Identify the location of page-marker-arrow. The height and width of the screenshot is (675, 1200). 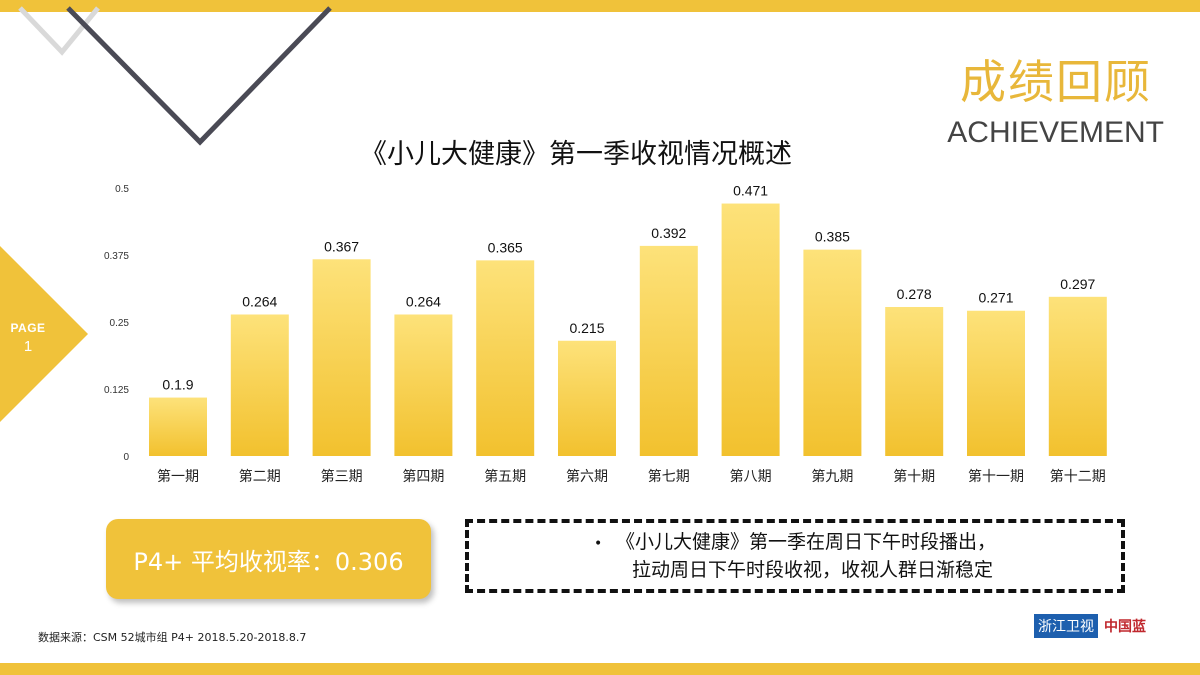
(44, 334).